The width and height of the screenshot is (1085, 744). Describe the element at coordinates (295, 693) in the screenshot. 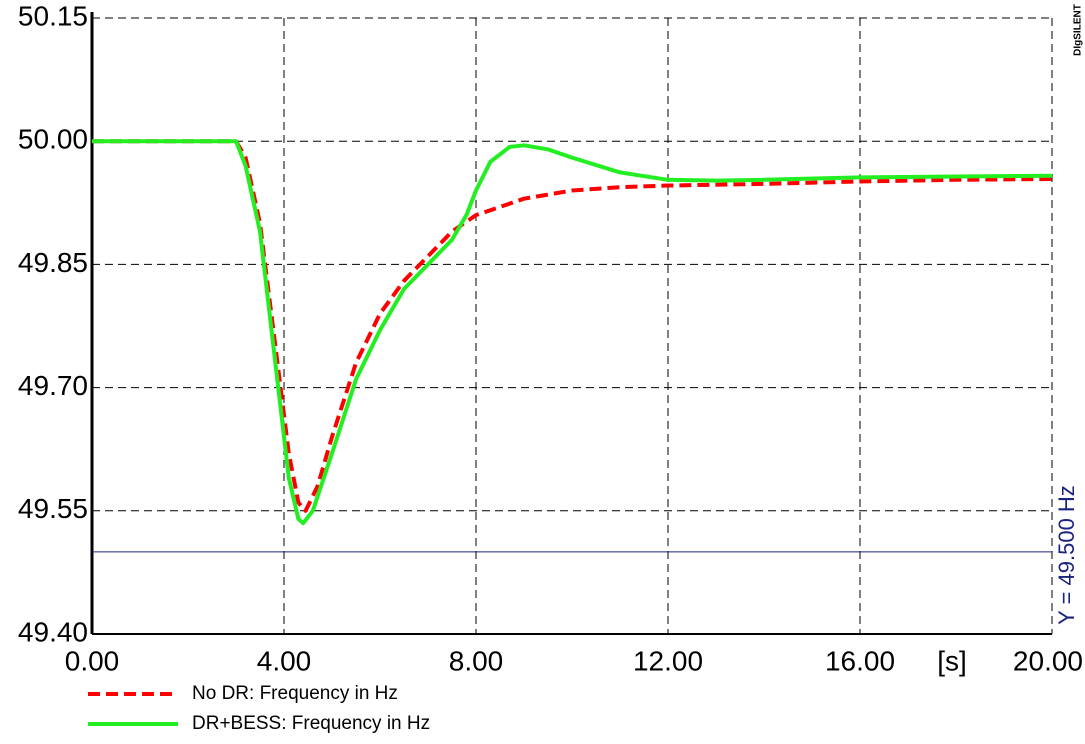

I see `legend-label: No DR: Frequency in Hz` at that location.